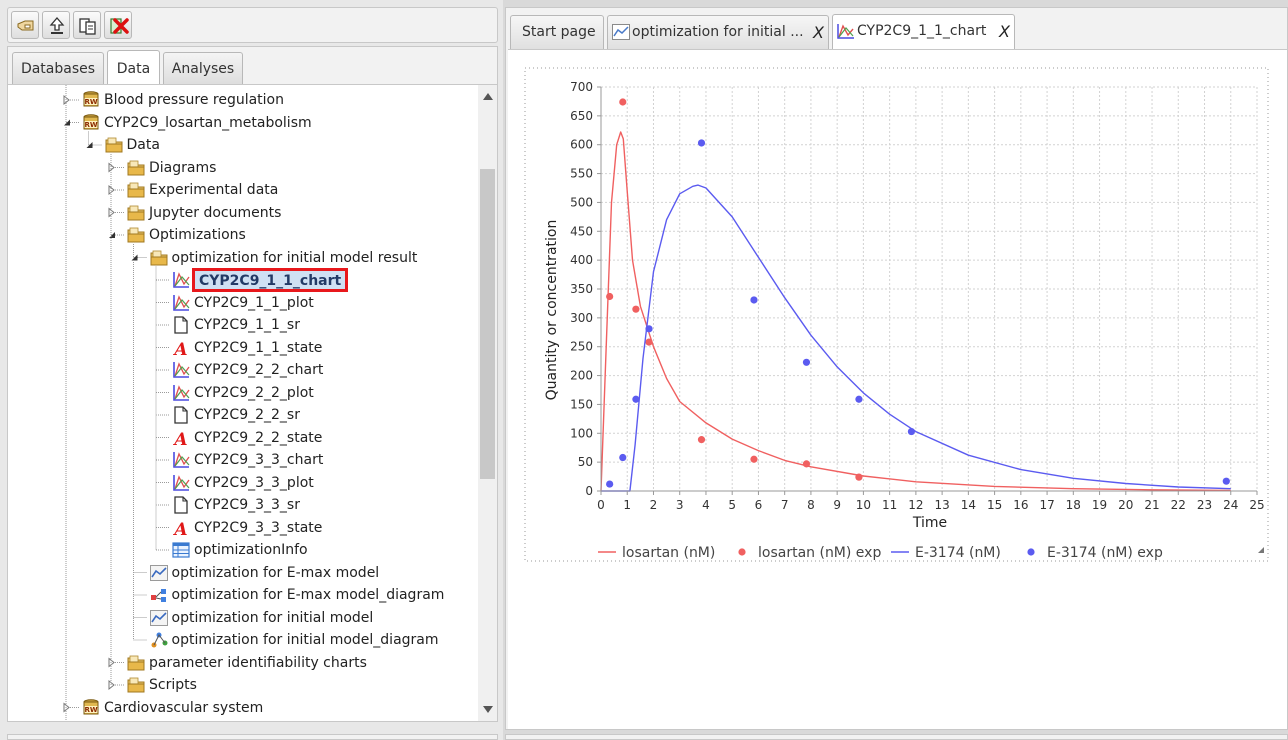 Image resolution: width=1288 pixels, height=740 pixels. Describe the element at coordinates (1204, 505) in the screenshot. I see `x-tick-label: 23` at that location.